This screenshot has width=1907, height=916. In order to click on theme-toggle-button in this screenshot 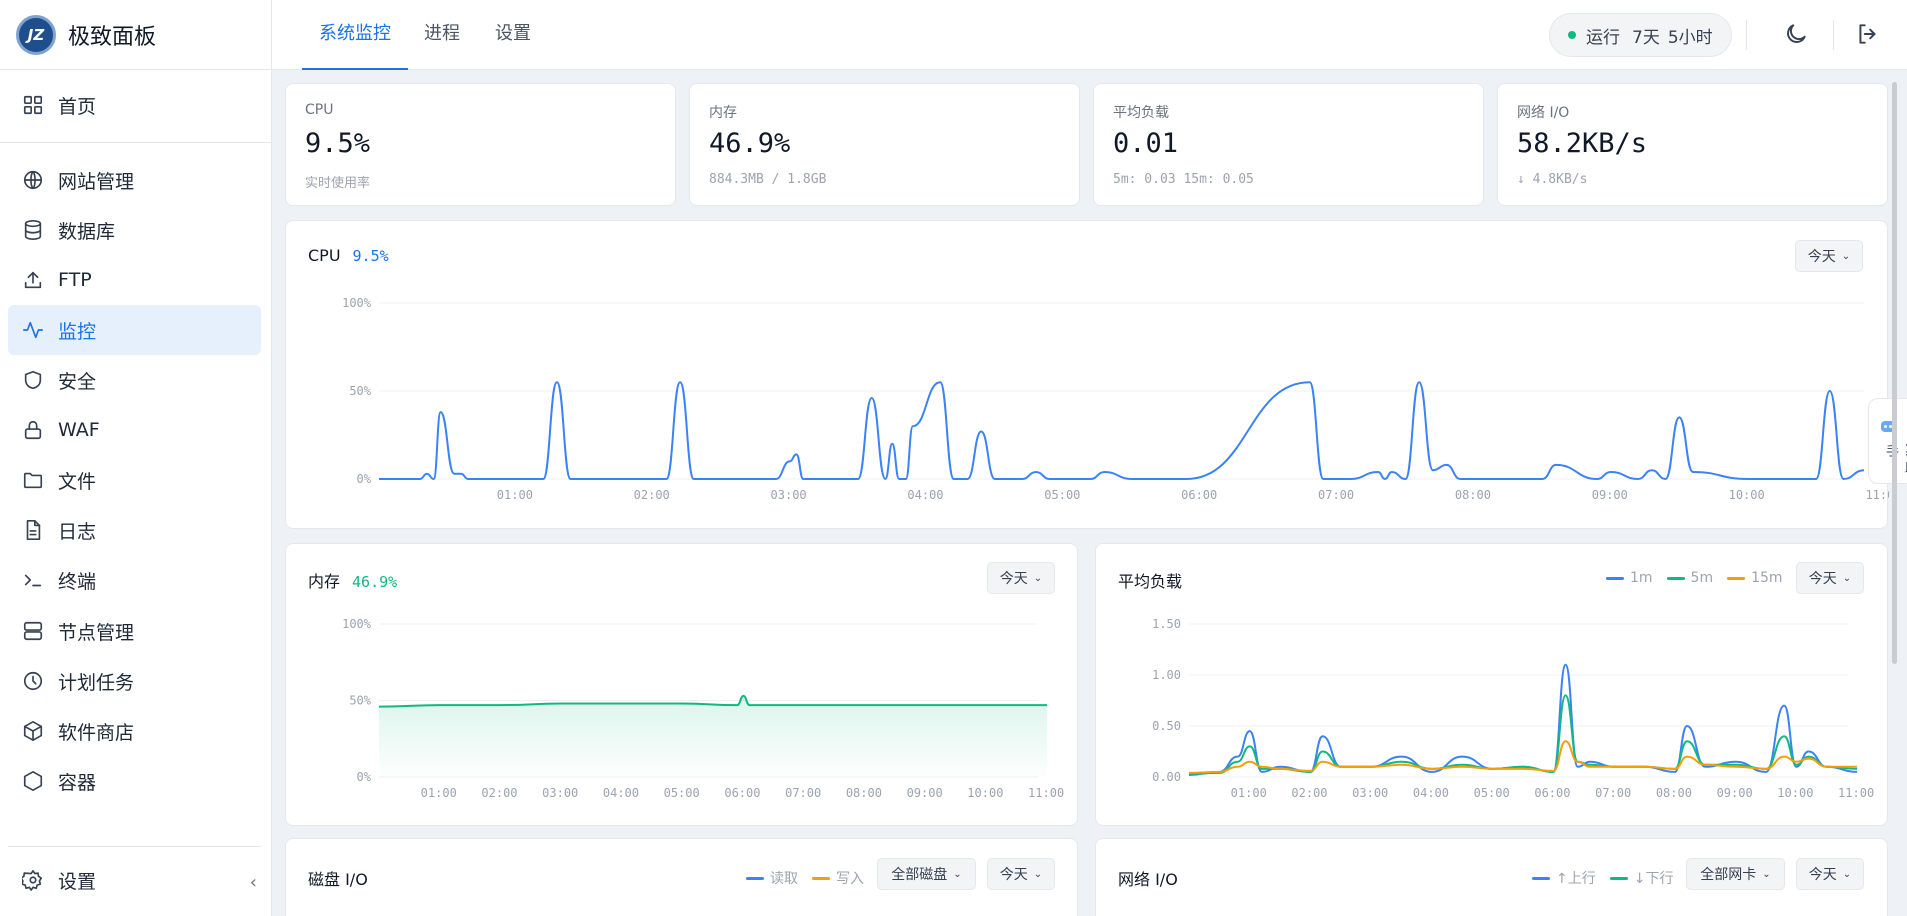, I will do `click(1797, 35)`.